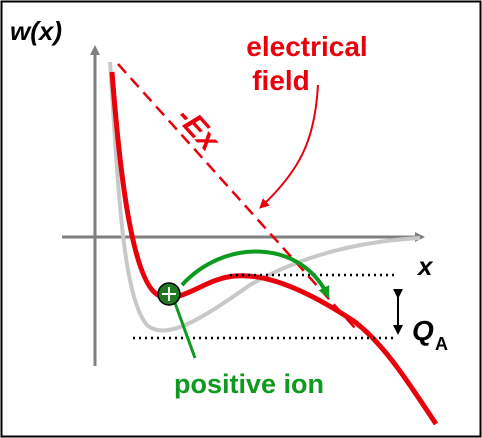 This screenshot has width=482, height=438. What do you see at coordinates (289, 146) in the screenshot?
I see `field-pointer-arrow` at bounding box center [289, 146].